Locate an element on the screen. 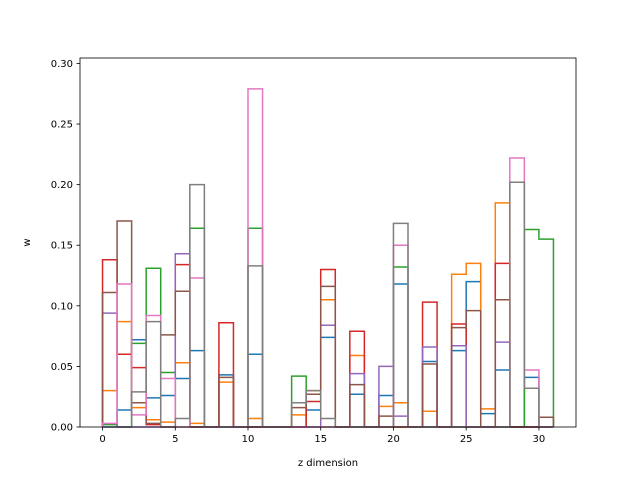  y-tick-label: 0.05 is located at coordinates (62, 367).